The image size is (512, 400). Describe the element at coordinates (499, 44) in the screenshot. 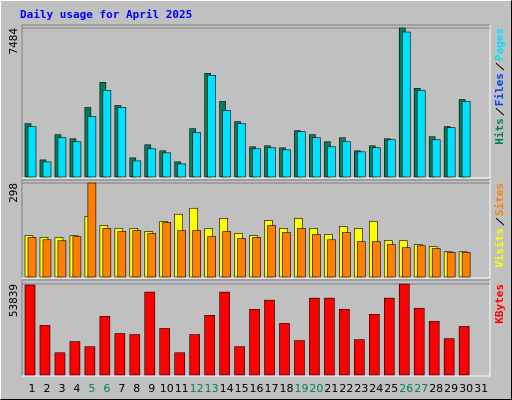

I see `legend-label: Pages` at that location.